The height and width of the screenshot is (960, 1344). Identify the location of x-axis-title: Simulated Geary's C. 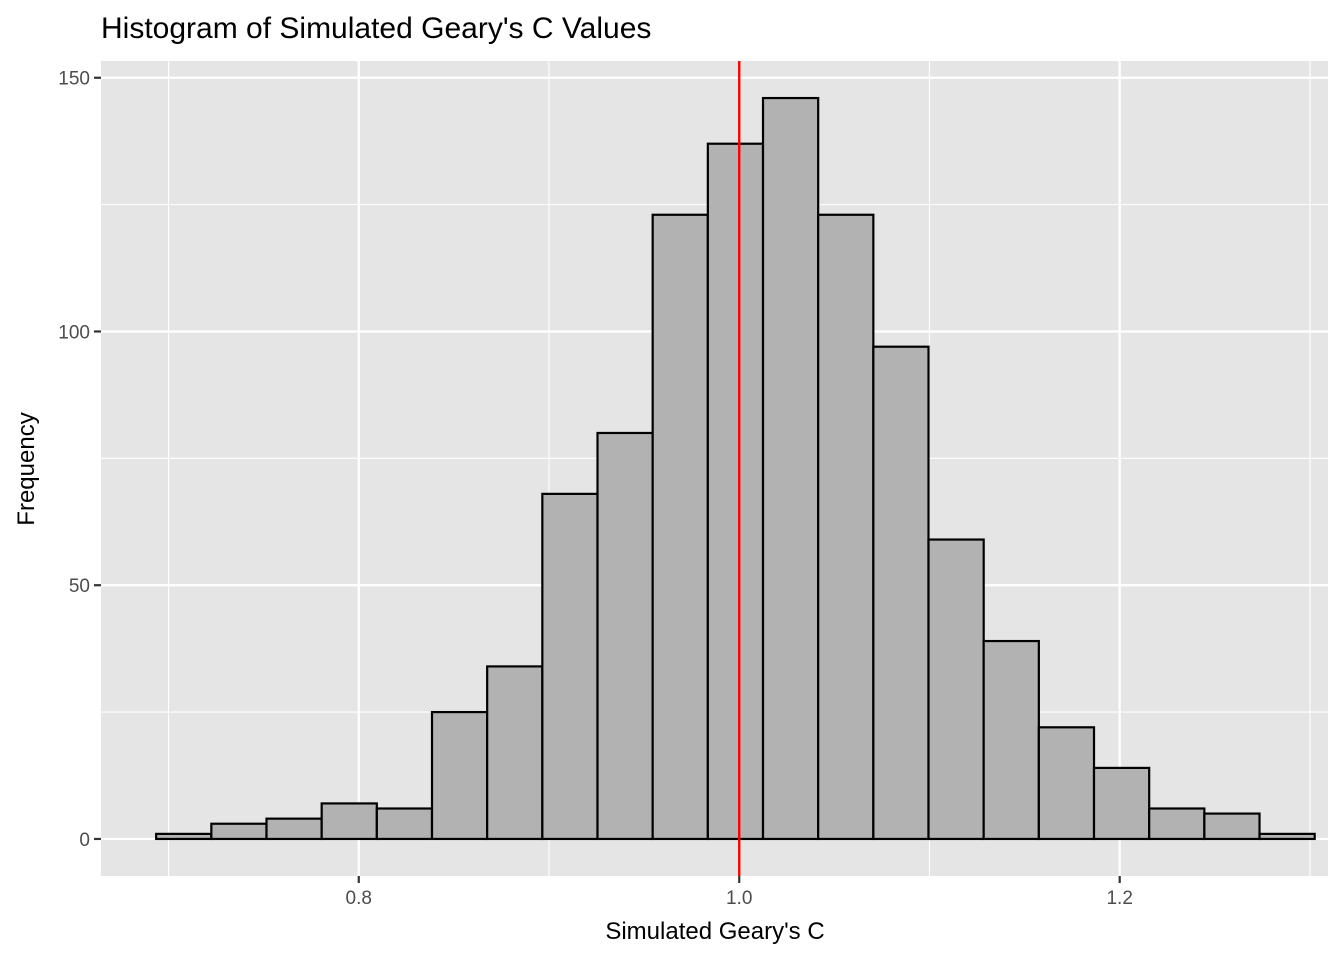
(714, 931).